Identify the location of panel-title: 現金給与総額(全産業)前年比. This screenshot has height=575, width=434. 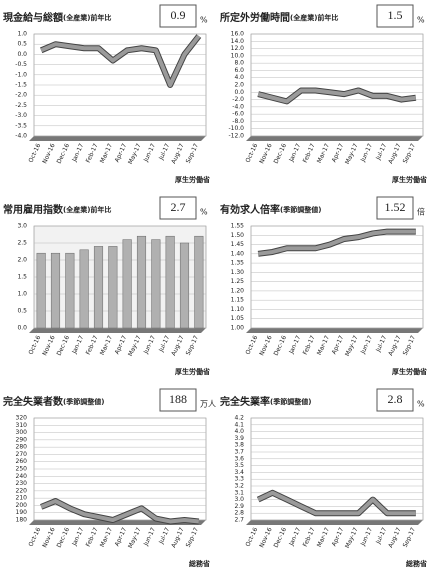
(57, 17).